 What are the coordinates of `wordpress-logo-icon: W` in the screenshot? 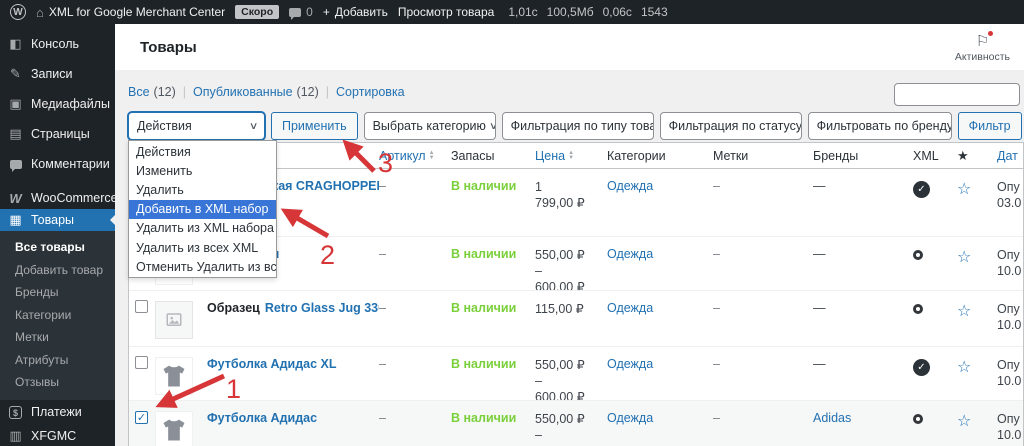 It's located at (18, 12).